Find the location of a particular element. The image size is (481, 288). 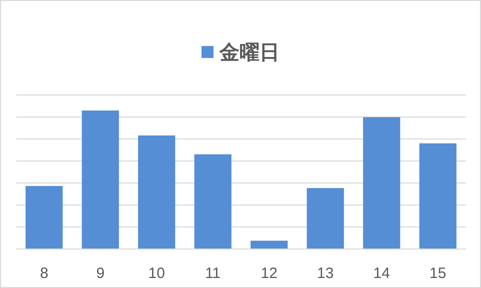

legend: 金曜日 is located at coordinates (241, 53).